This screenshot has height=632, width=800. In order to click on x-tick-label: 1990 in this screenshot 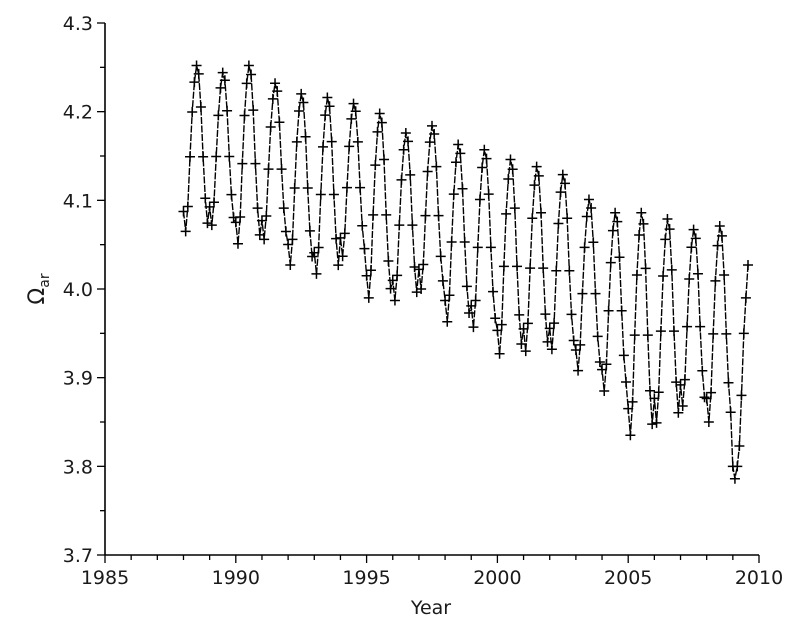, I will do `click(236, 578)`.